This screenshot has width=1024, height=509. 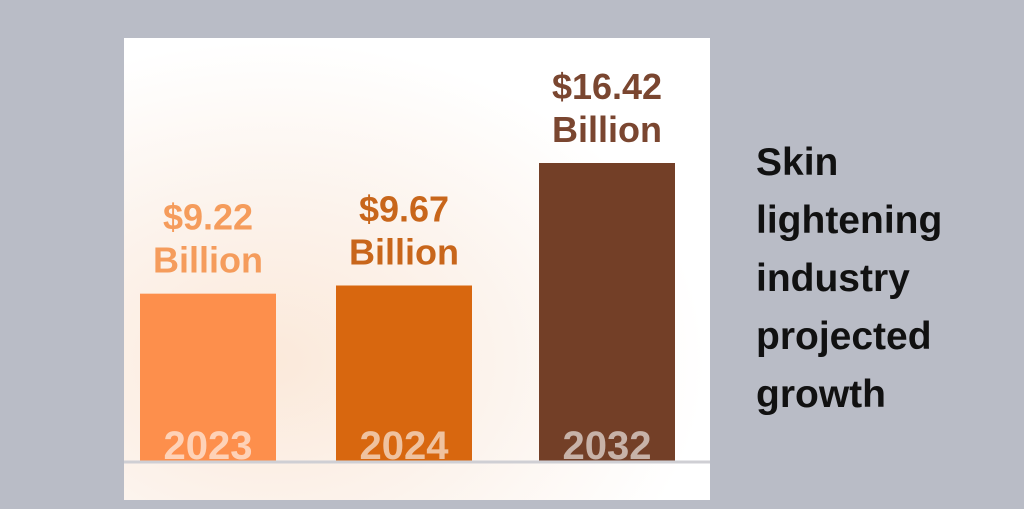 I want to click on bar-2023, so click(x=208, y=377).